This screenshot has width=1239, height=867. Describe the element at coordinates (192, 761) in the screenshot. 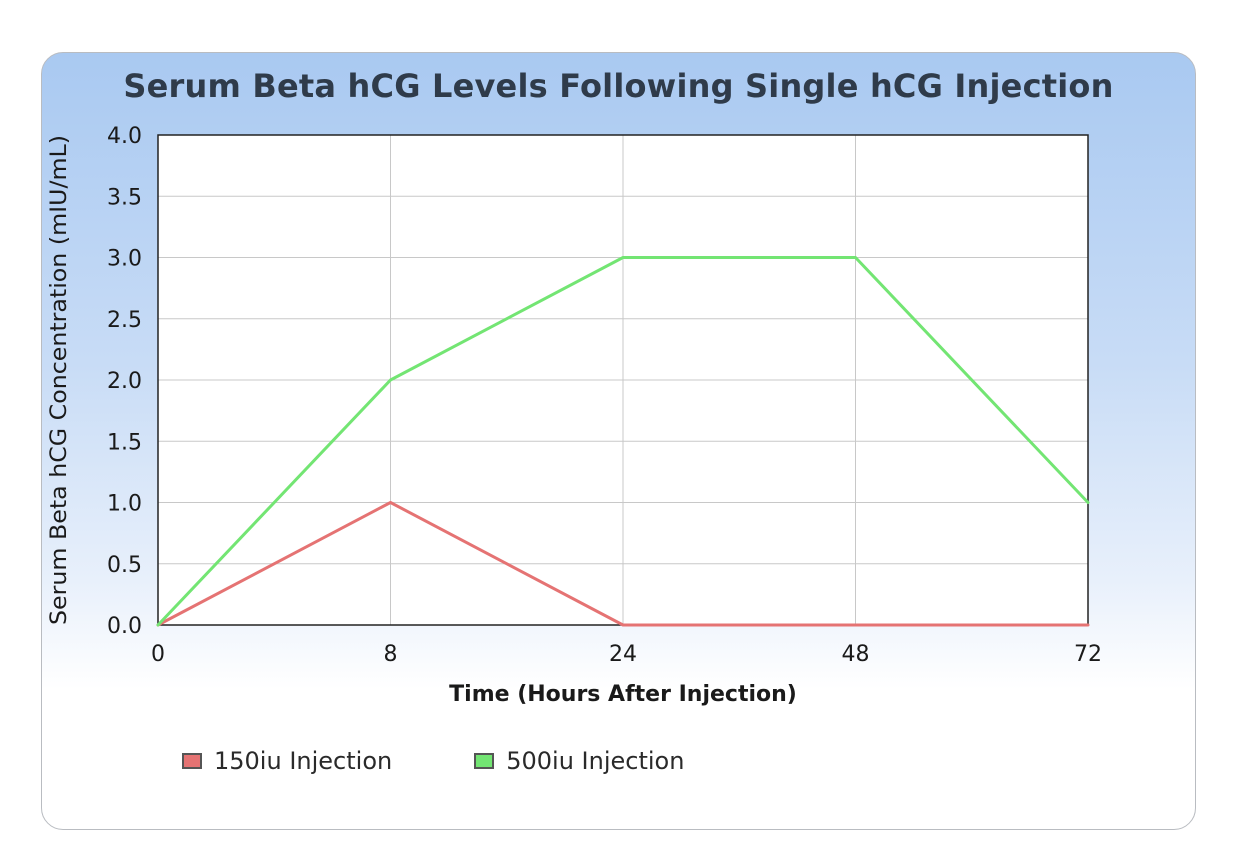

I see `legend-swatch-150iu` at that location.